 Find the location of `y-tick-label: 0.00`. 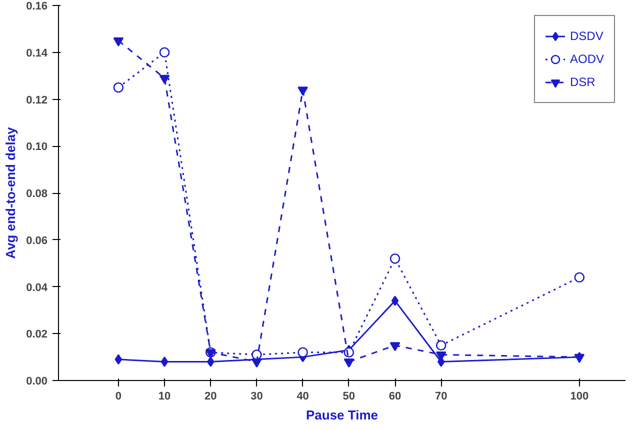

y-tick-label: 0.00 is located at coordinates (37, 382).